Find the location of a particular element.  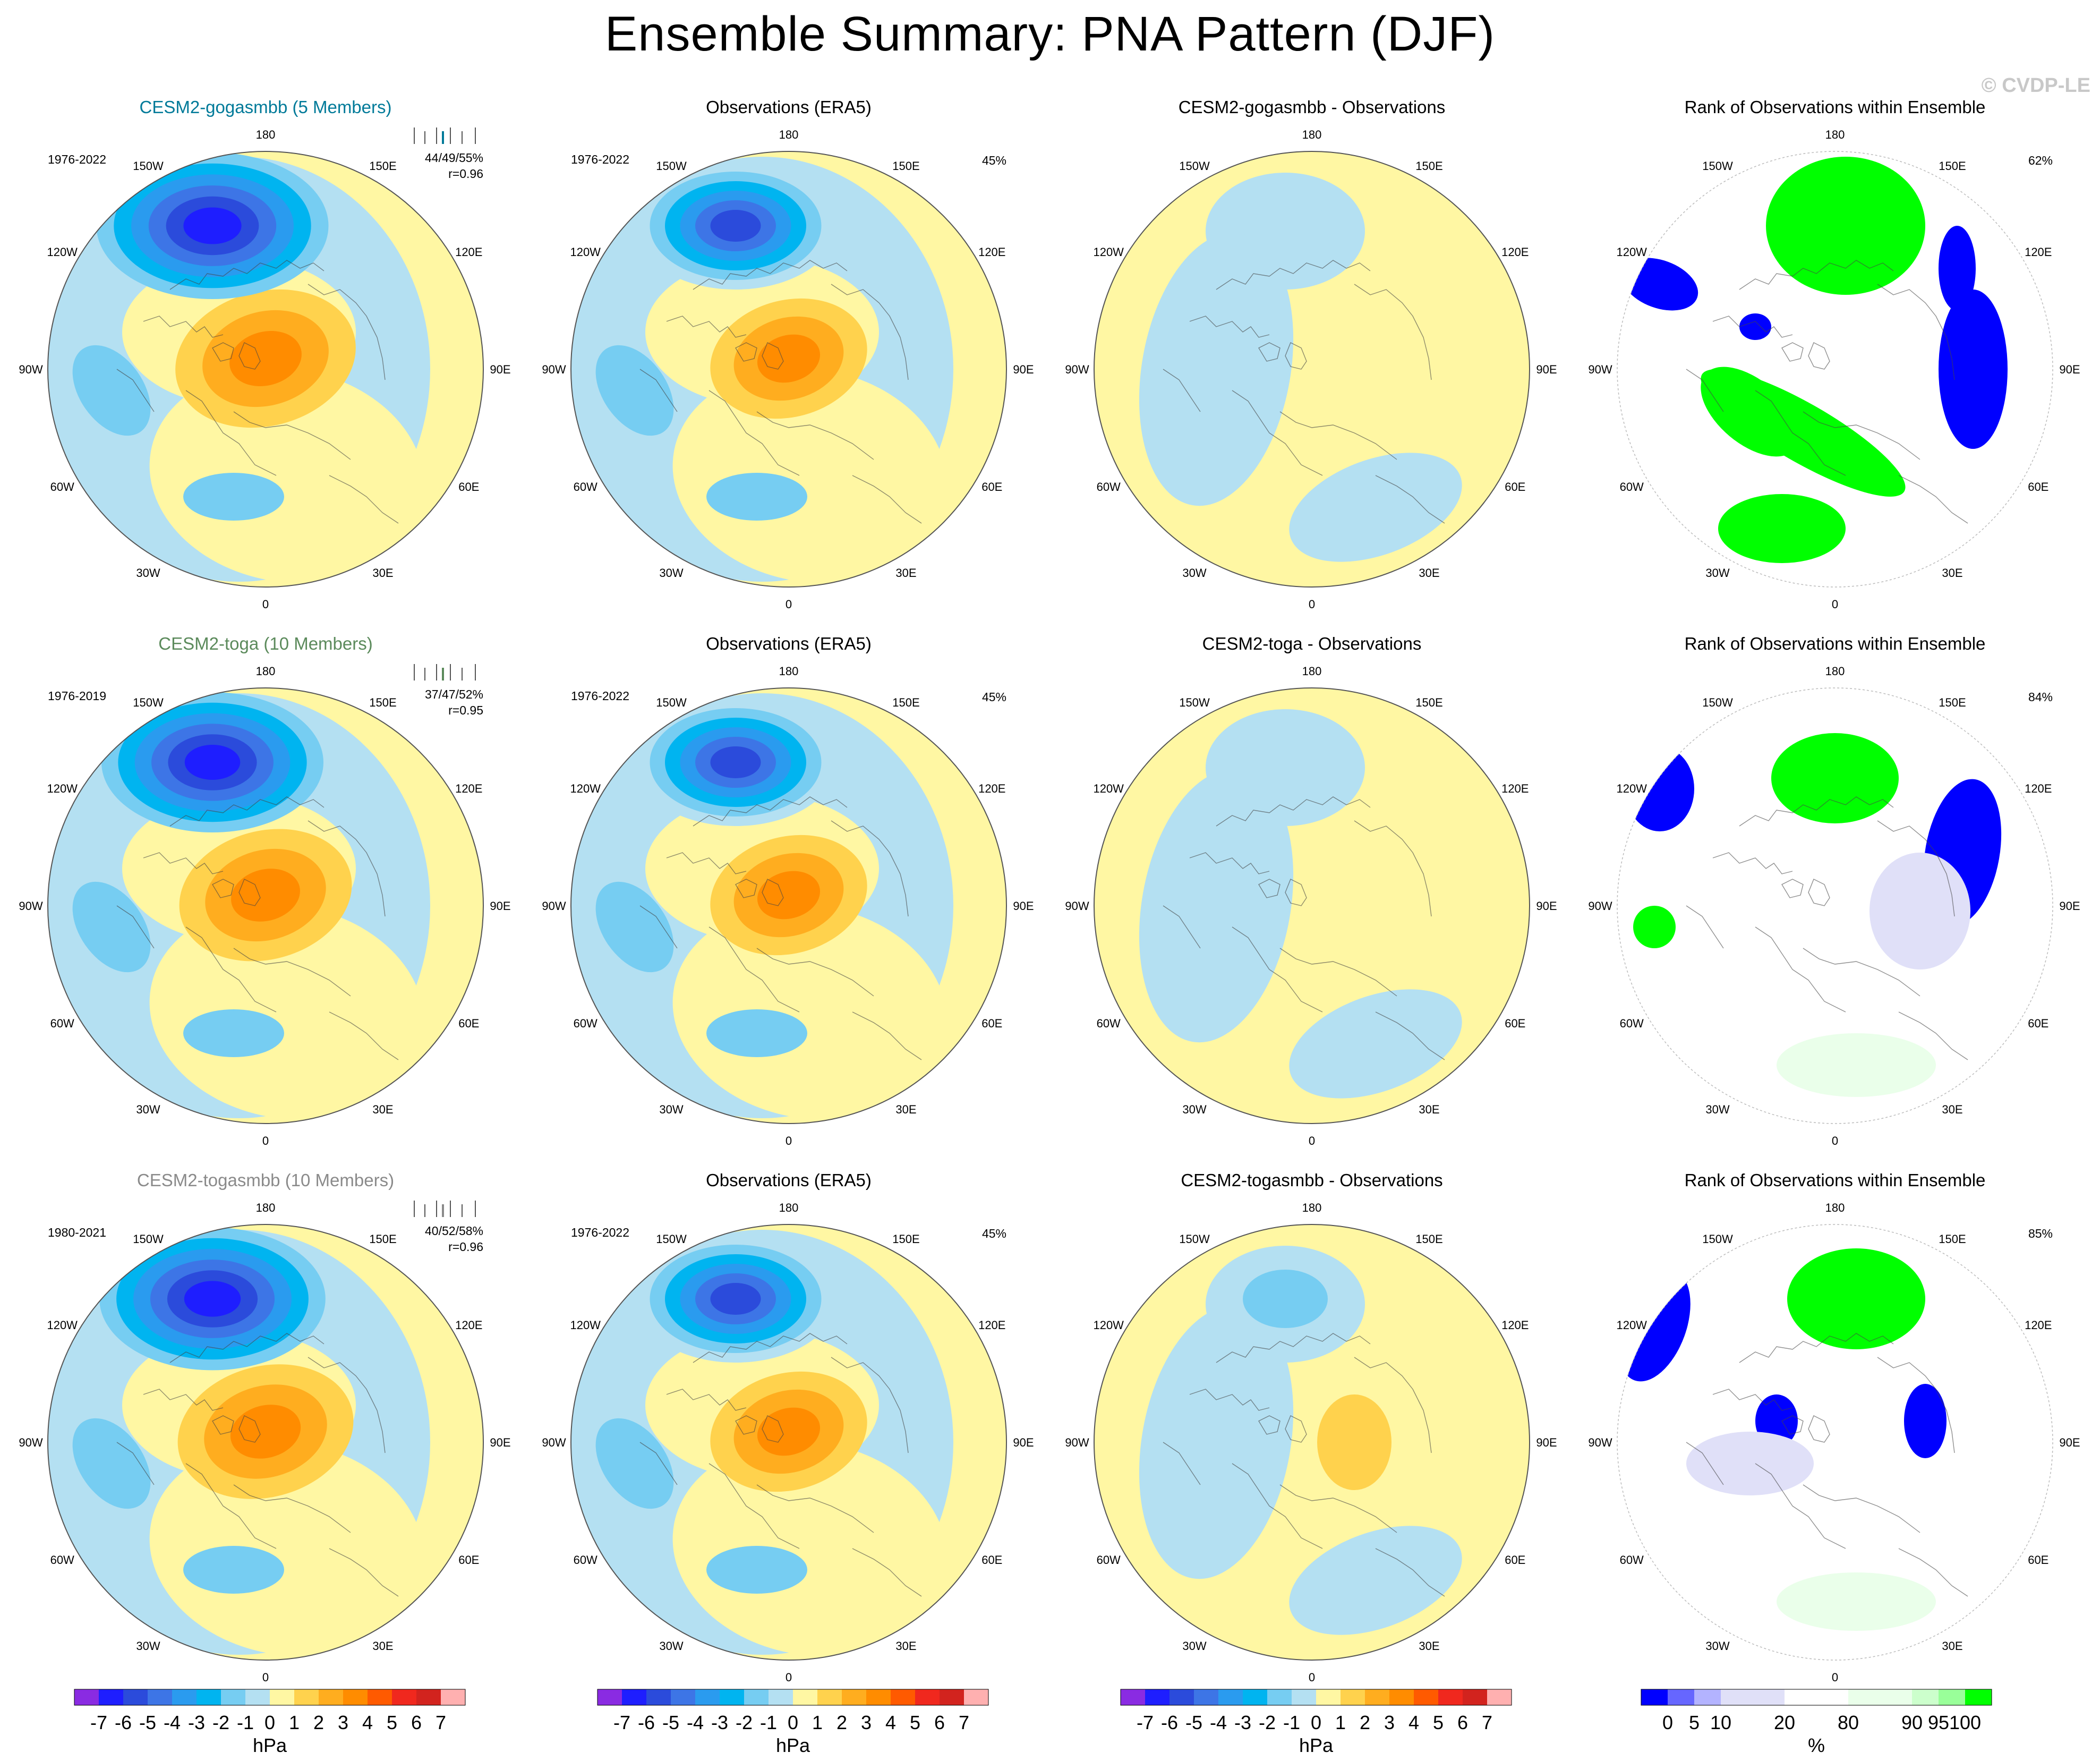

pos-anomaly-core is located at coordinates (1354, 906).